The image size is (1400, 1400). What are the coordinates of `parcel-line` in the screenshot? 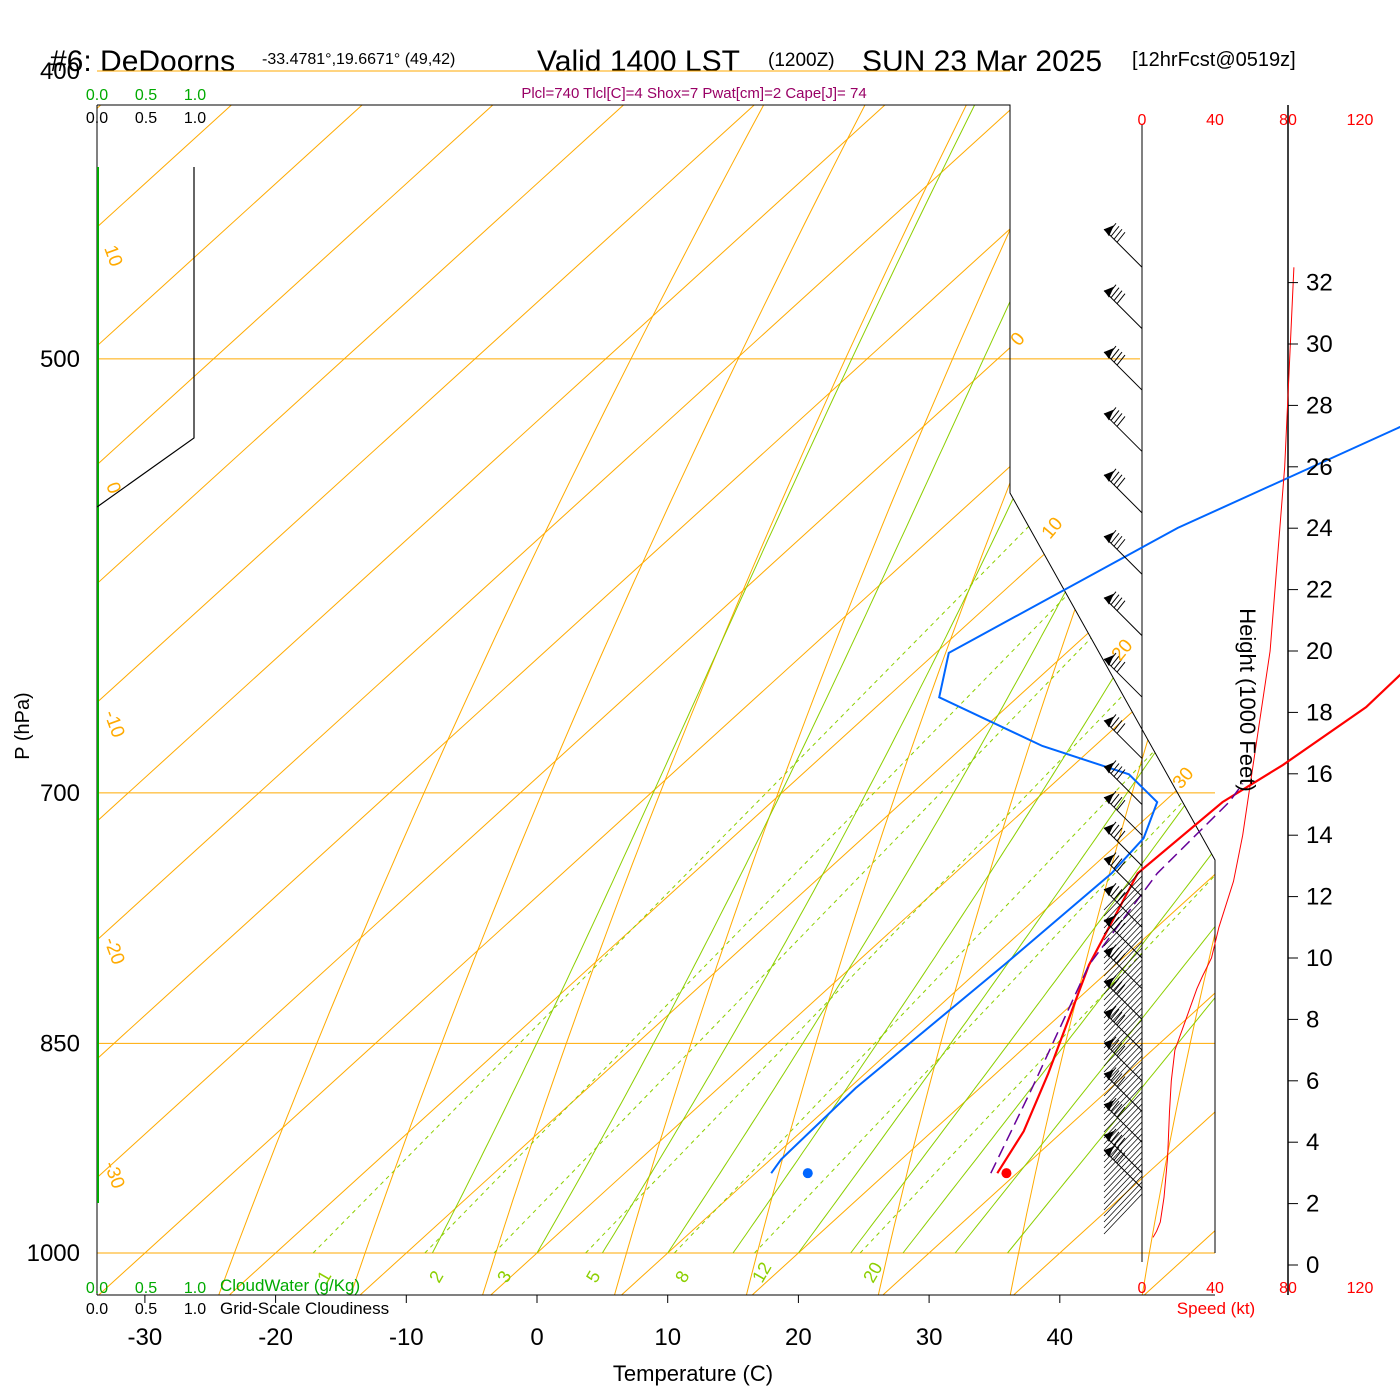 It's located at (1117, 978).